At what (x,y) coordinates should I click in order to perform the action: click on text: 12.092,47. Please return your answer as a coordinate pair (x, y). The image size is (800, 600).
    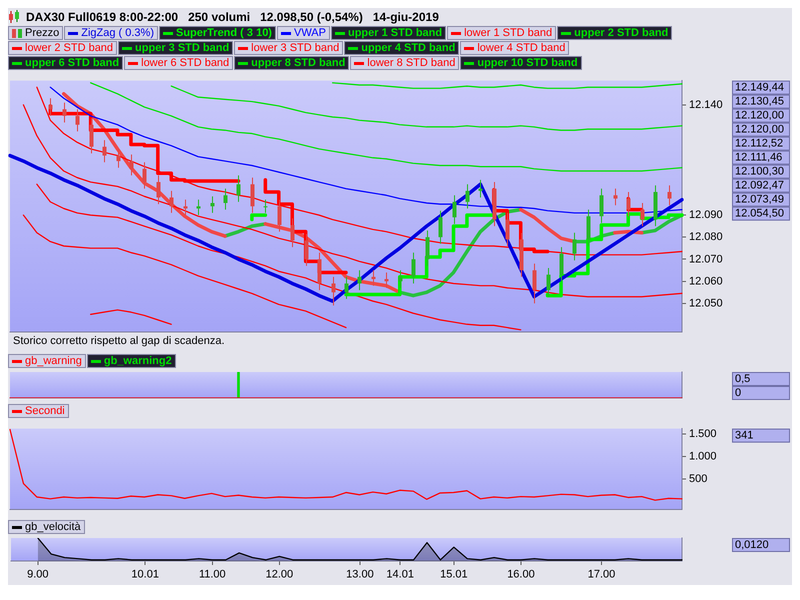
    Looking at the image, I should click on (759, 186).